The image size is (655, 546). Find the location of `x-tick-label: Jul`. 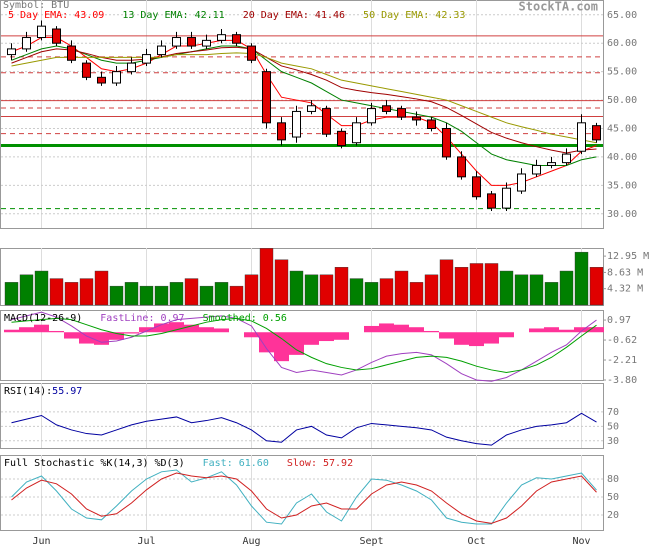

x-tick-label: Jul is located at coordinates (146, 541).